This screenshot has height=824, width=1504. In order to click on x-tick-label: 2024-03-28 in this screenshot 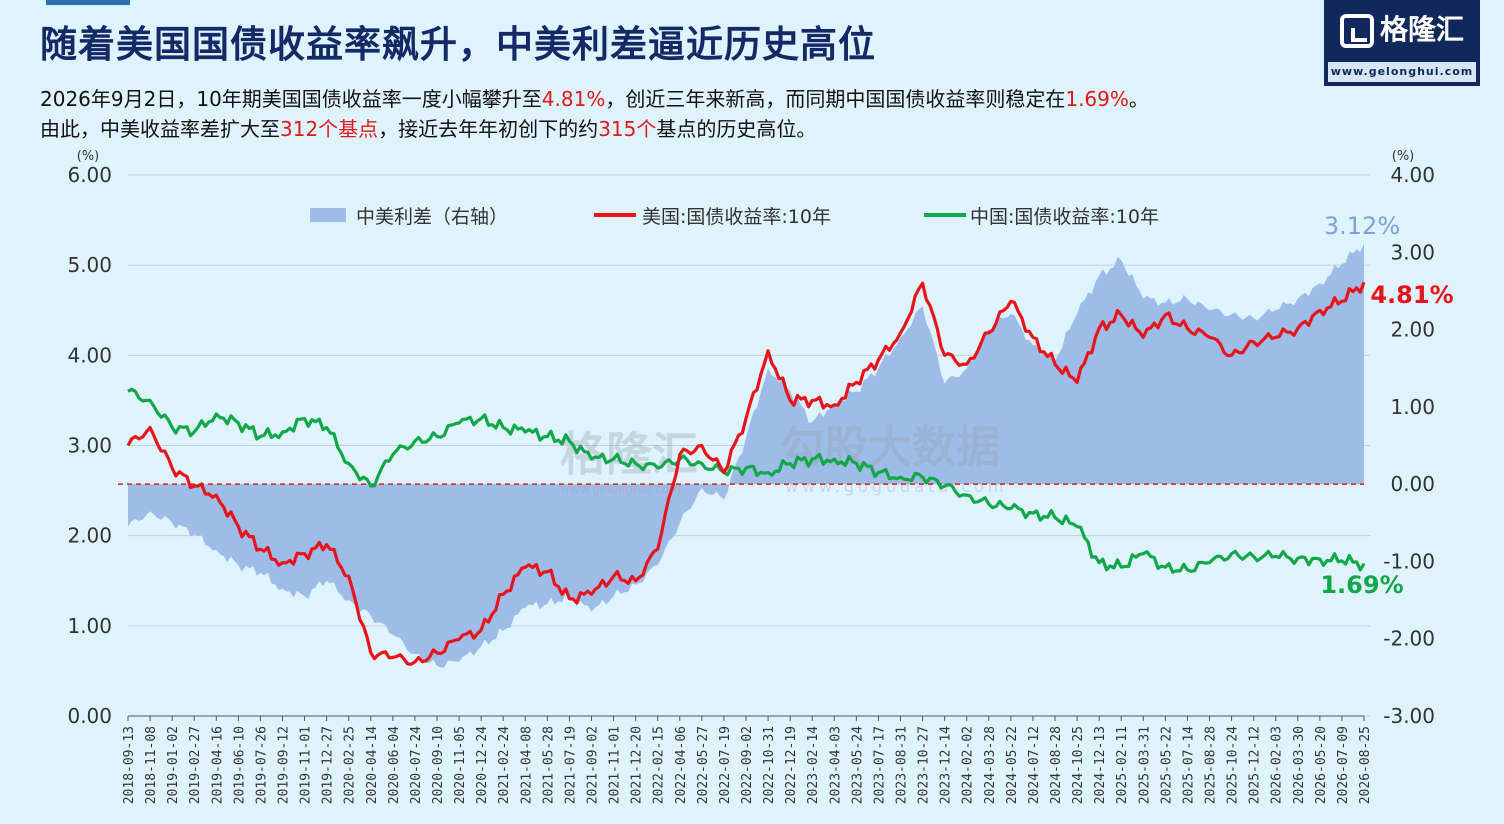, I will do `click(990, 765)`.